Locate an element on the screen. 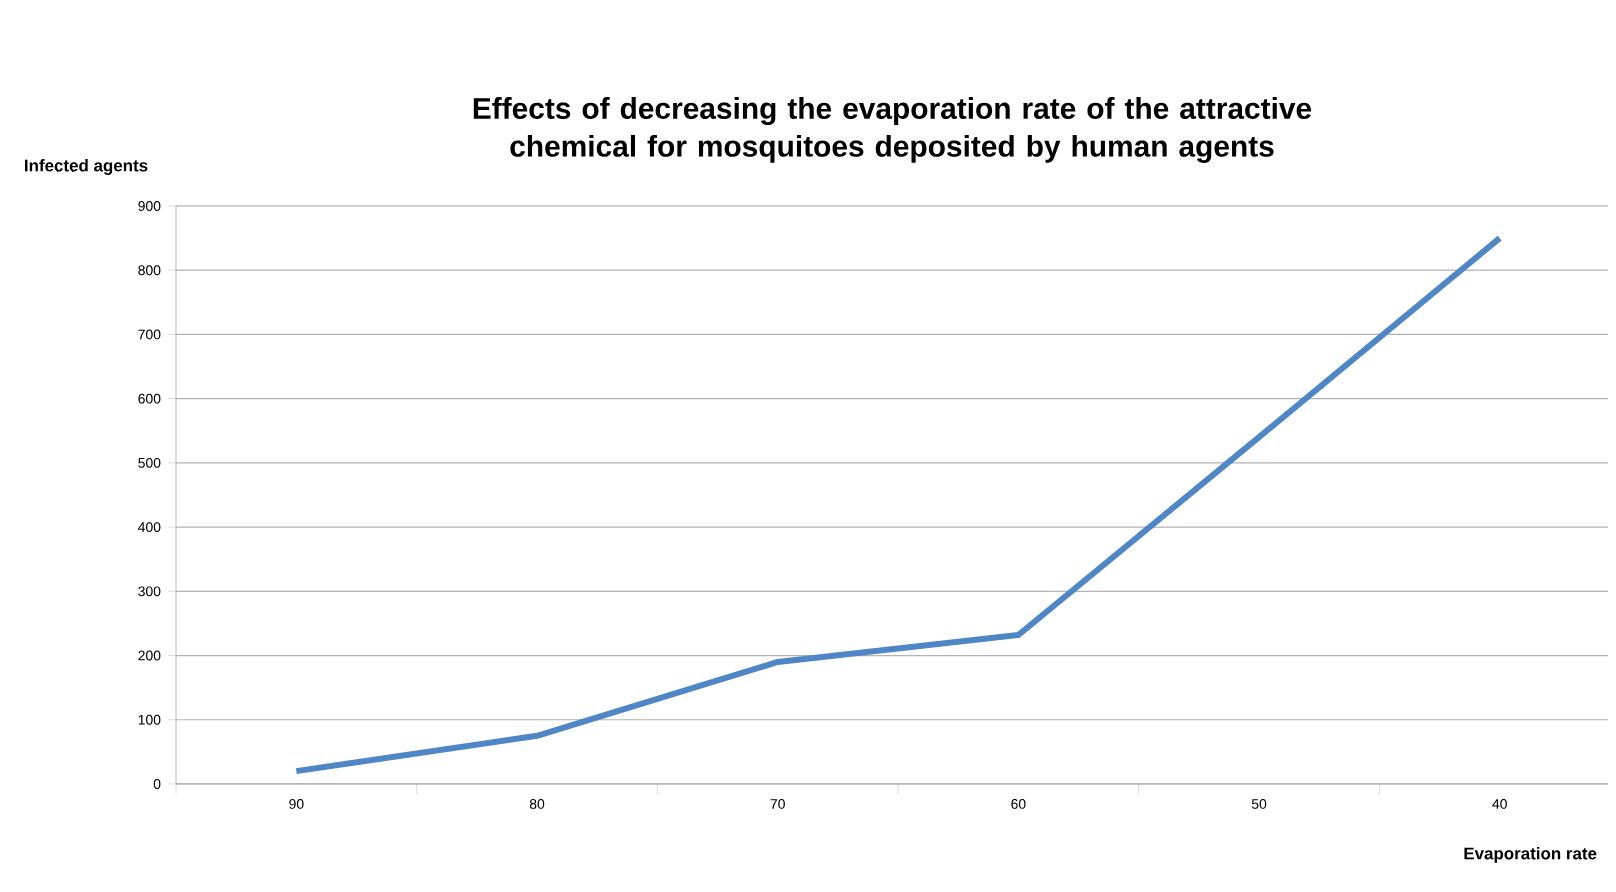 This screenshot has width=1616, height=892. x-axis-title: Evaporation rate is located at coordinates (1530, 855).